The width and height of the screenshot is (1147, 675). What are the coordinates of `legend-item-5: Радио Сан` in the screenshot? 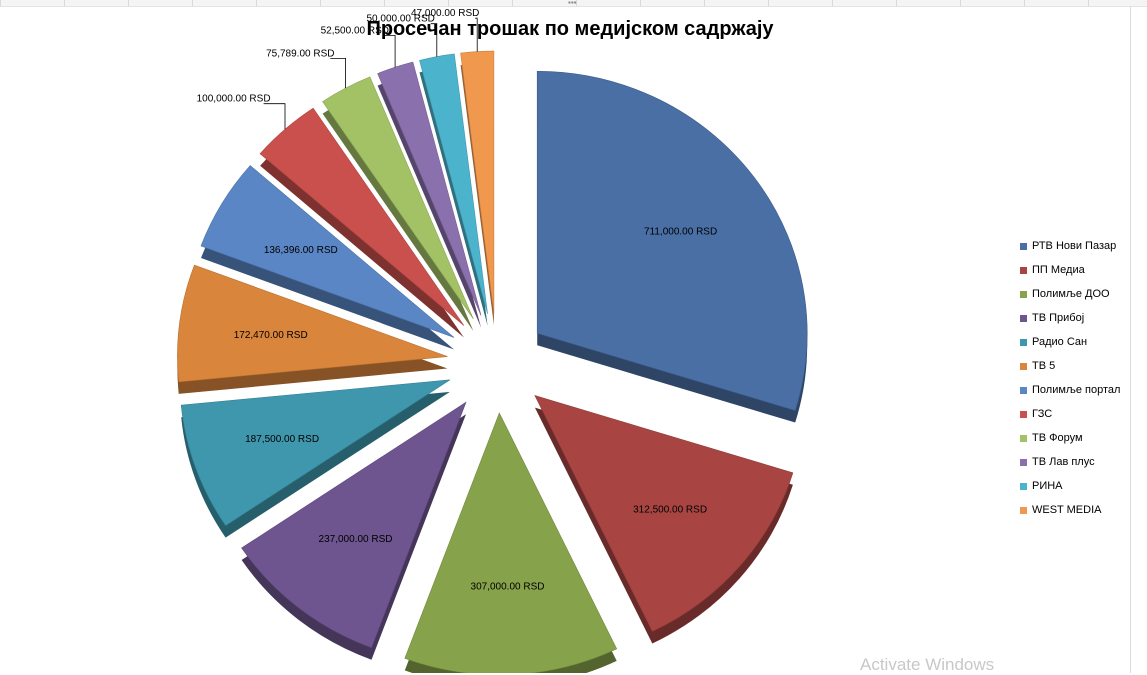 It's located at (1070, 342).